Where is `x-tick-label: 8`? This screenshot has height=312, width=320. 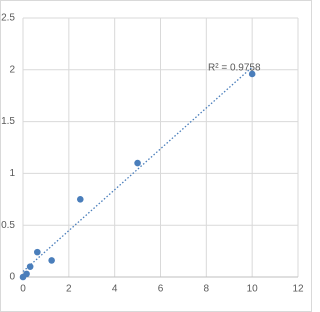
x-tick-label: 8 is located at coordinates (207, 289).